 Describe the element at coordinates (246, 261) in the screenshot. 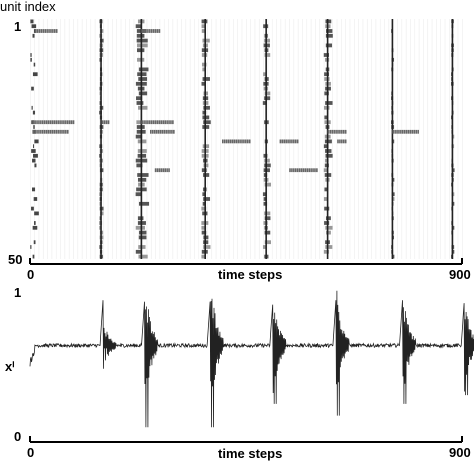

I see `raster-x-axis` at that location.